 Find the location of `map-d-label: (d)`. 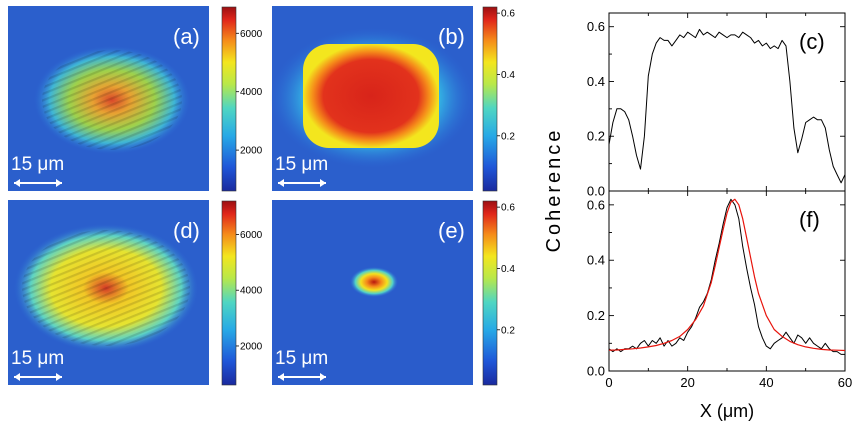

map-d-label: (d) is located at coordinates (186, 230).